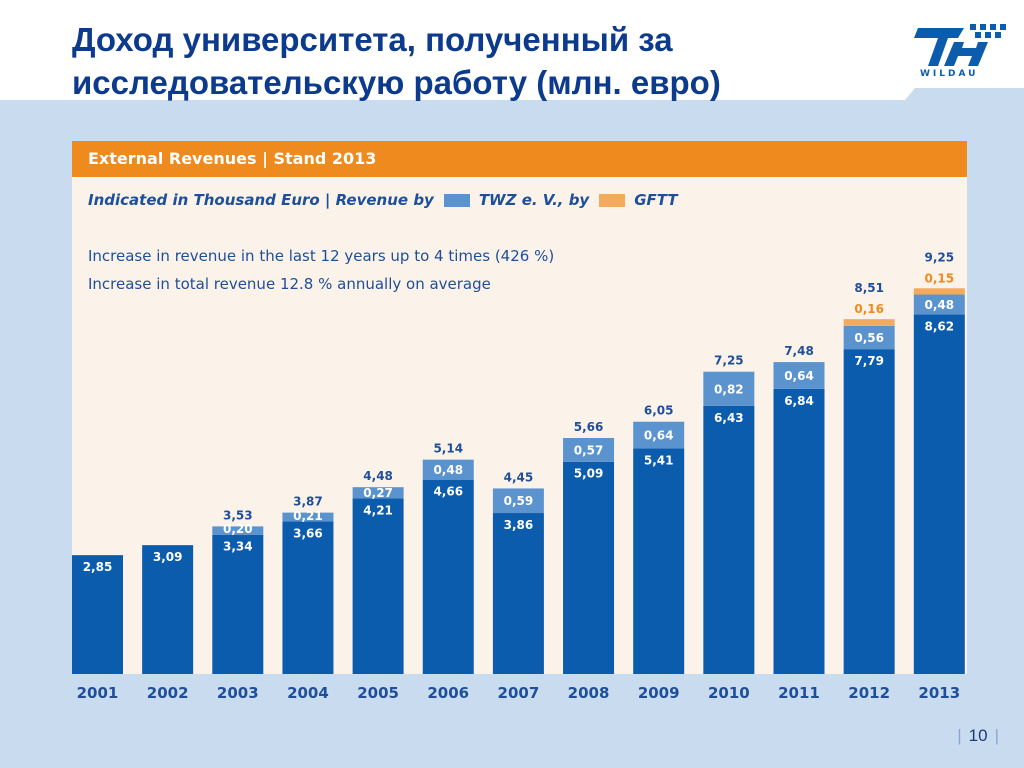  What do you see at coordinates (939, 327) in the screenshot?
I see `data-label-base-2013: 8,62` at bounding box center [939, 327].